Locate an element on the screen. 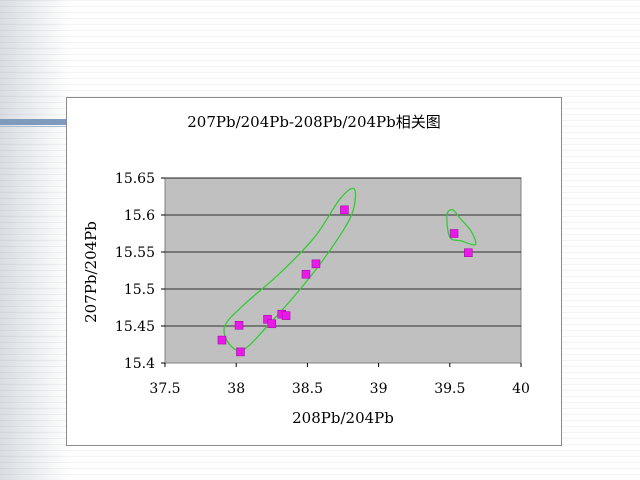 The height and width of the screenshot is (480, 640). y-tick-labels: 15.4 15.45 15.5 15.55 15.6 15.65 is located at coordinates (140, 271).